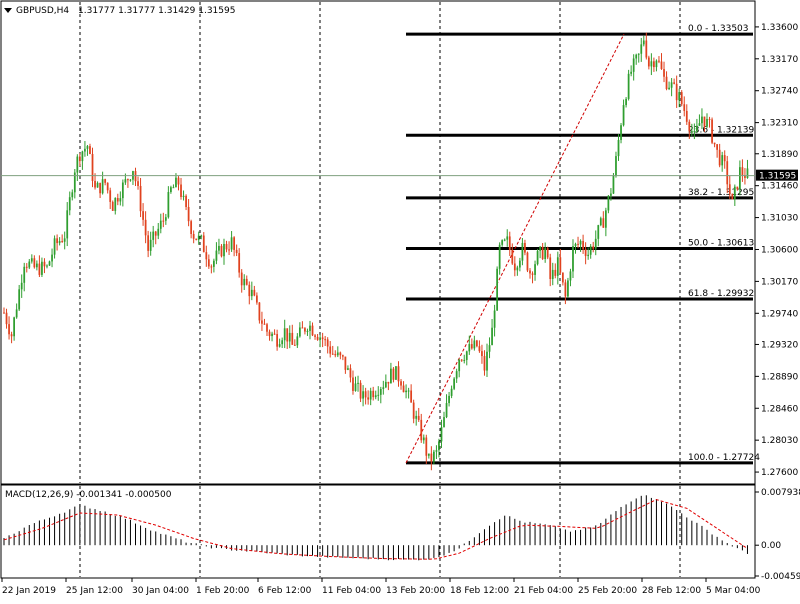 The height and width of the screenshot is (604, 800). I want to click on price-tick-label: 1.33170, so click(779, 60).